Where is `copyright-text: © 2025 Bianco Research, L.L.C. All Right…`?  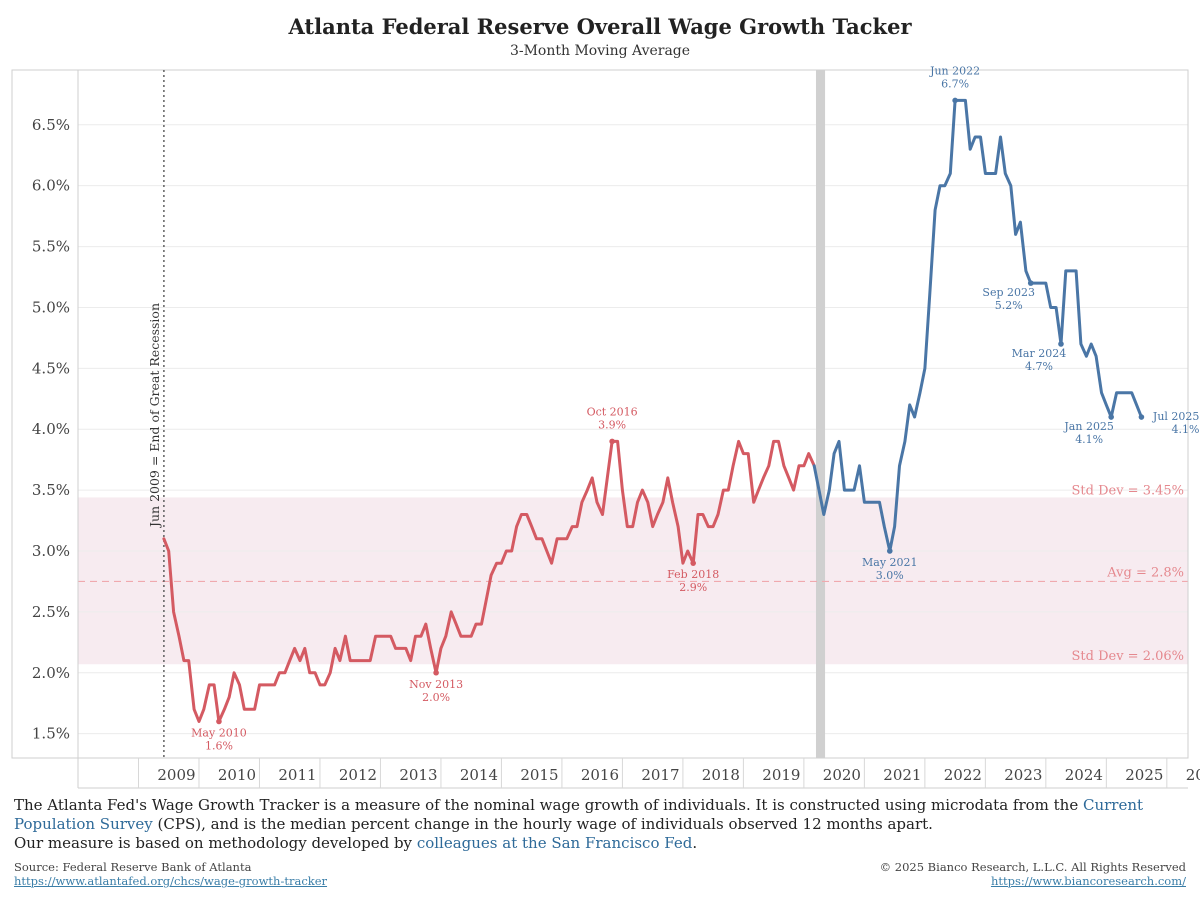
copyright-text: © 2025 Bianco Research, L.L.C. All Right… is located at coordinates (1032, 867).